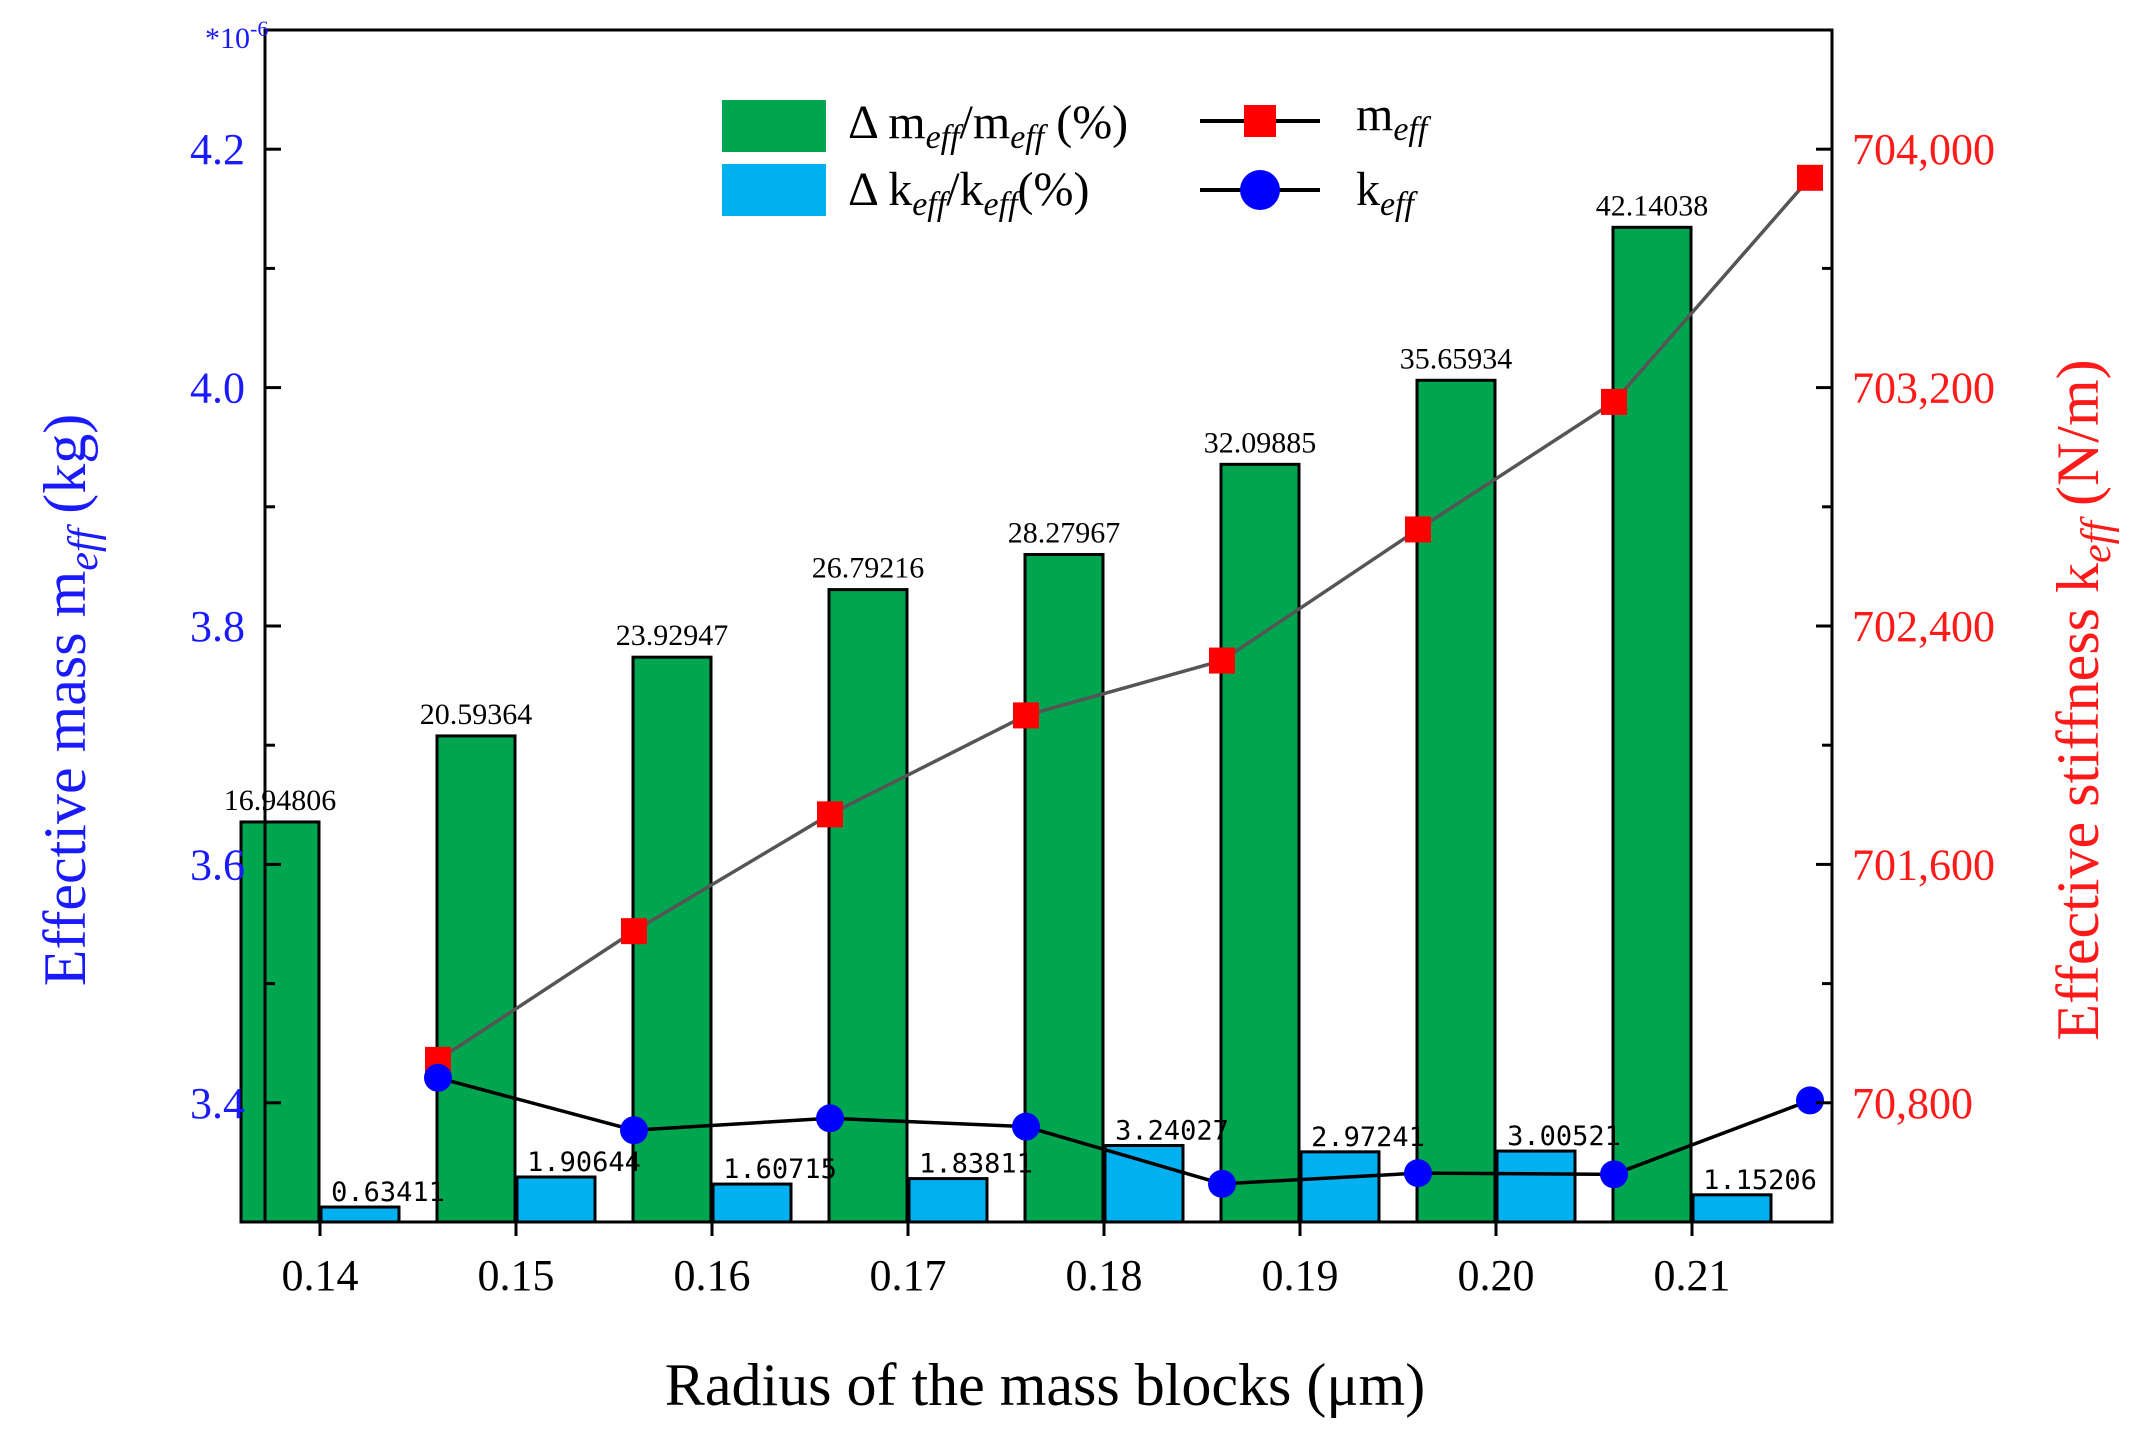 The width and height of the screenshot is (2134, 1440). Describe the element at coordinates (712, 1275) in the screenshot. I see `x-tick-label: 0.16` at that location.